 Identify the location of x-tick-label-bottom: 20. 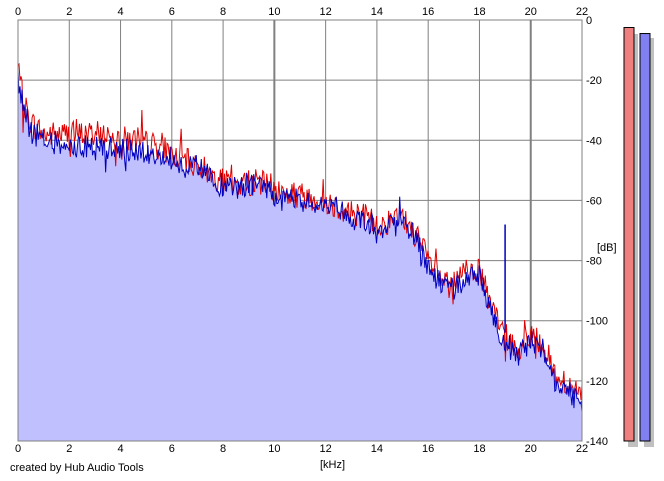
(531, 449).